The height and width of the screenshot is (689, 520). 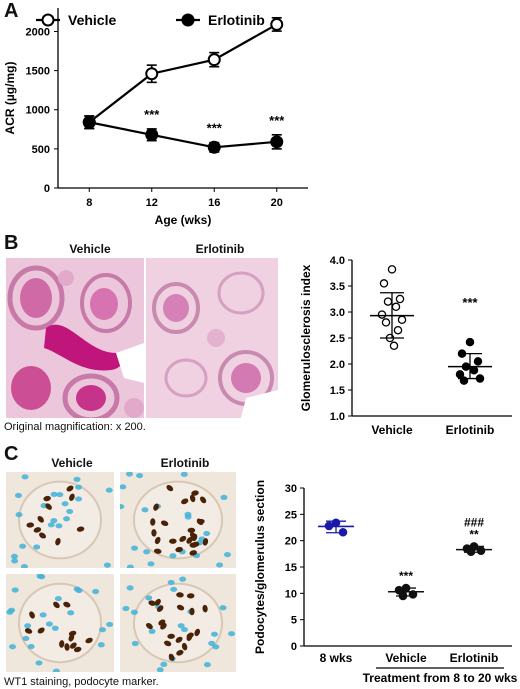 I want to click on wt1-erlotinib-bottom, so click(x=178, y=623).